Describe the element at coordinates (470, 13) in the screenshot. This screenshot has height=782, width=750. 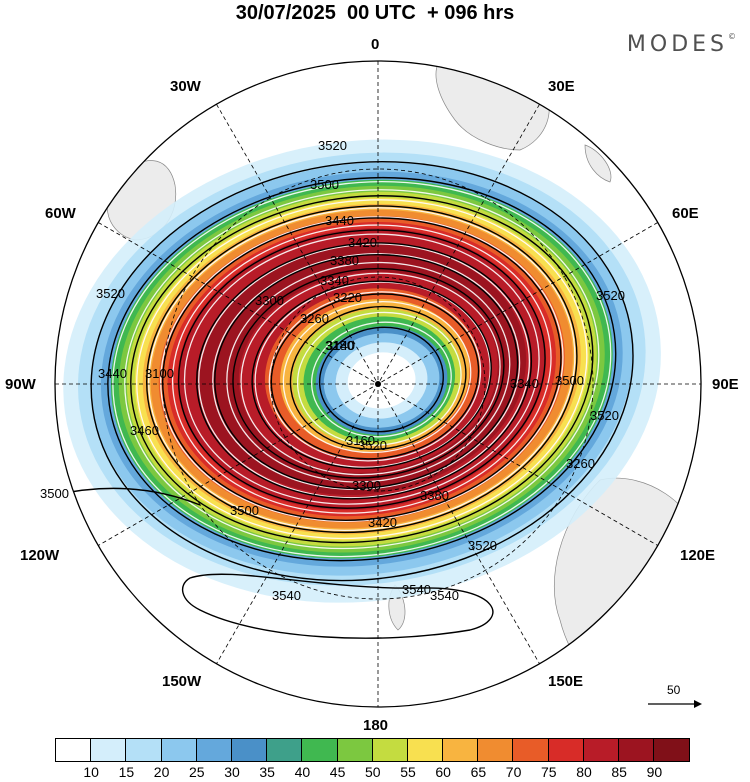
I see `title-lead: + 096 hrs` at that location.